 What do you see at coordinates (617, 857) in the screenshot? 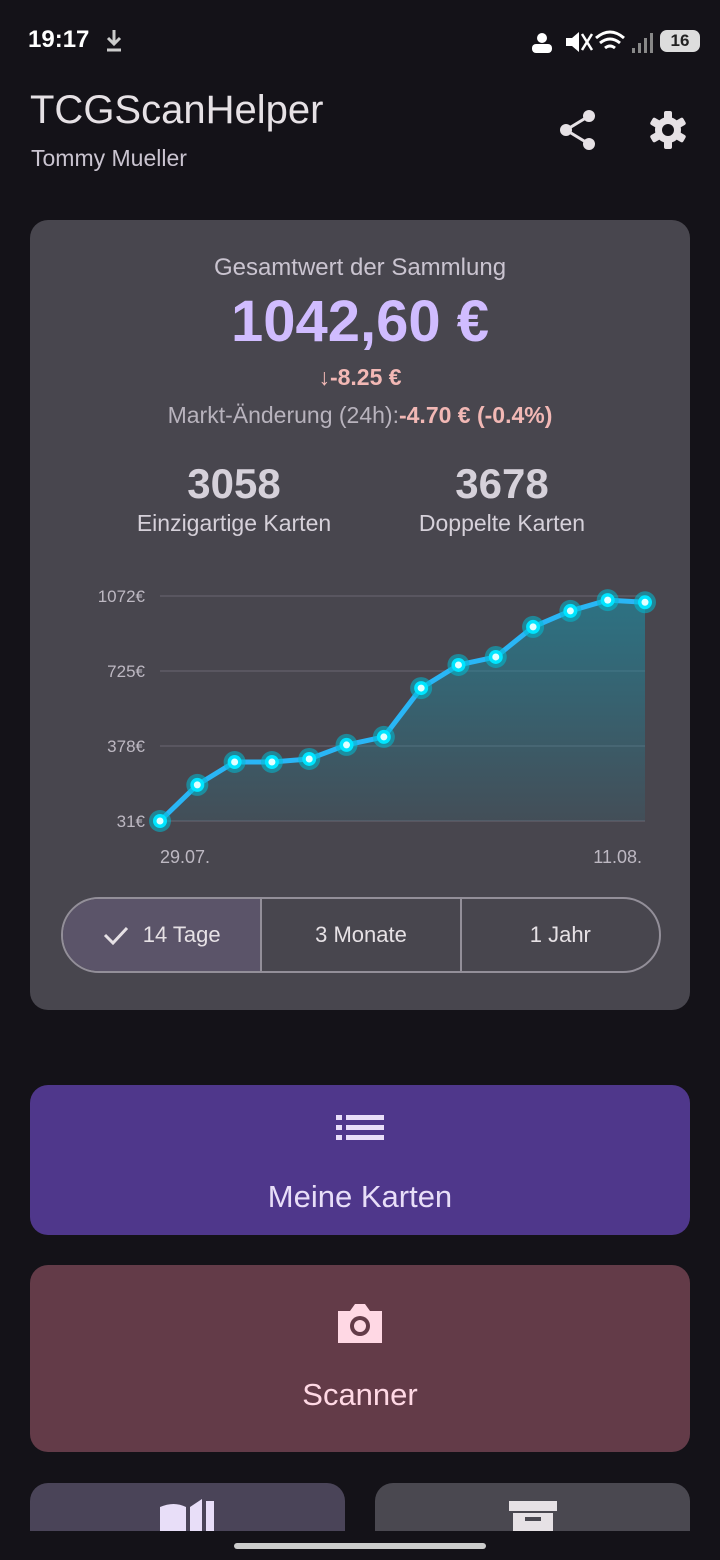
I see `x-tick-label: 11.08.` at bounding box center [617, 857].